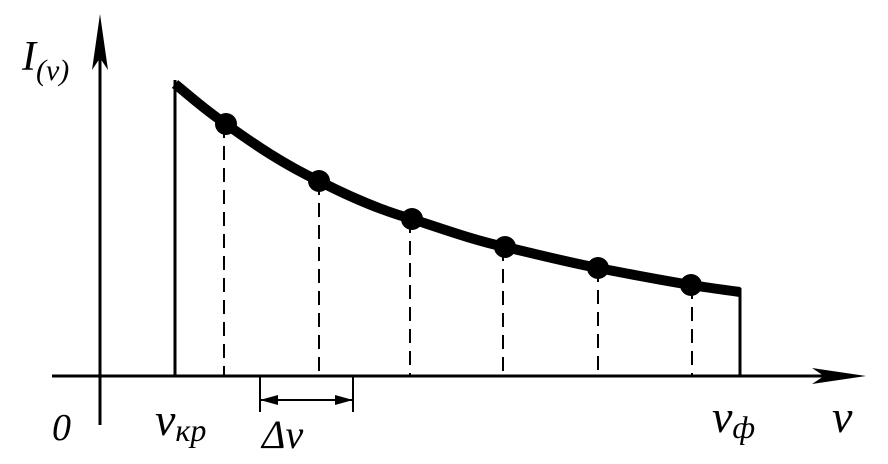 The height and width of the screenshot is (464, 888). I want to click on y-axis-subscript: (ν), so click(52, 70).